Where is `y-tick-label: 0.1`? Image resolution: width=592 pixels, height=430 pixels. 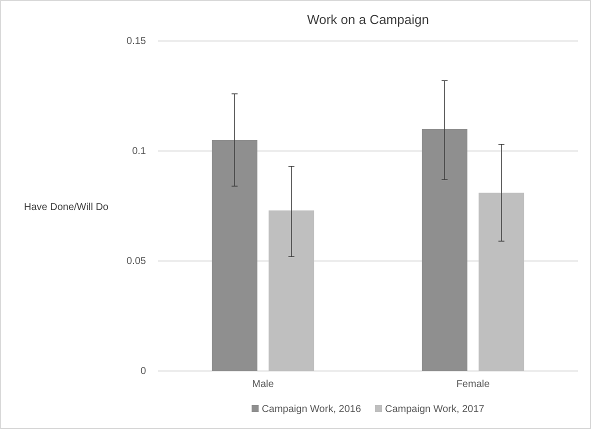
y-tick-label: 0.1 is located at coordinates (139, 152).